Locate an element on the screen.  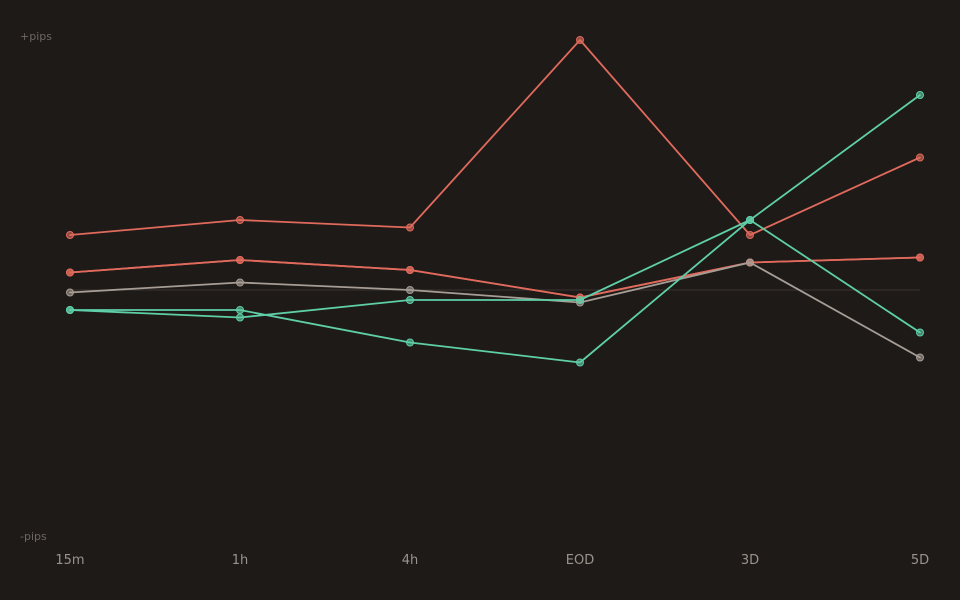
x-tick-label: EOD is located at coordinates (580, 560).